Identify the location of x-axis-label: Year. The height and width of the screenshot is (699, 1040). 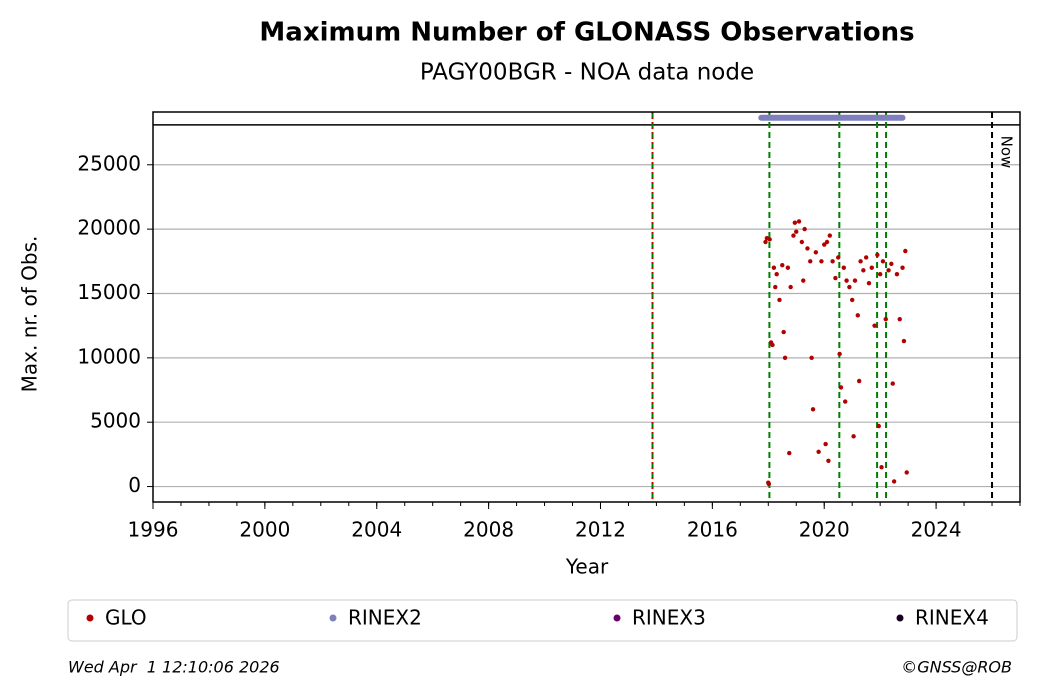
(587, 567).